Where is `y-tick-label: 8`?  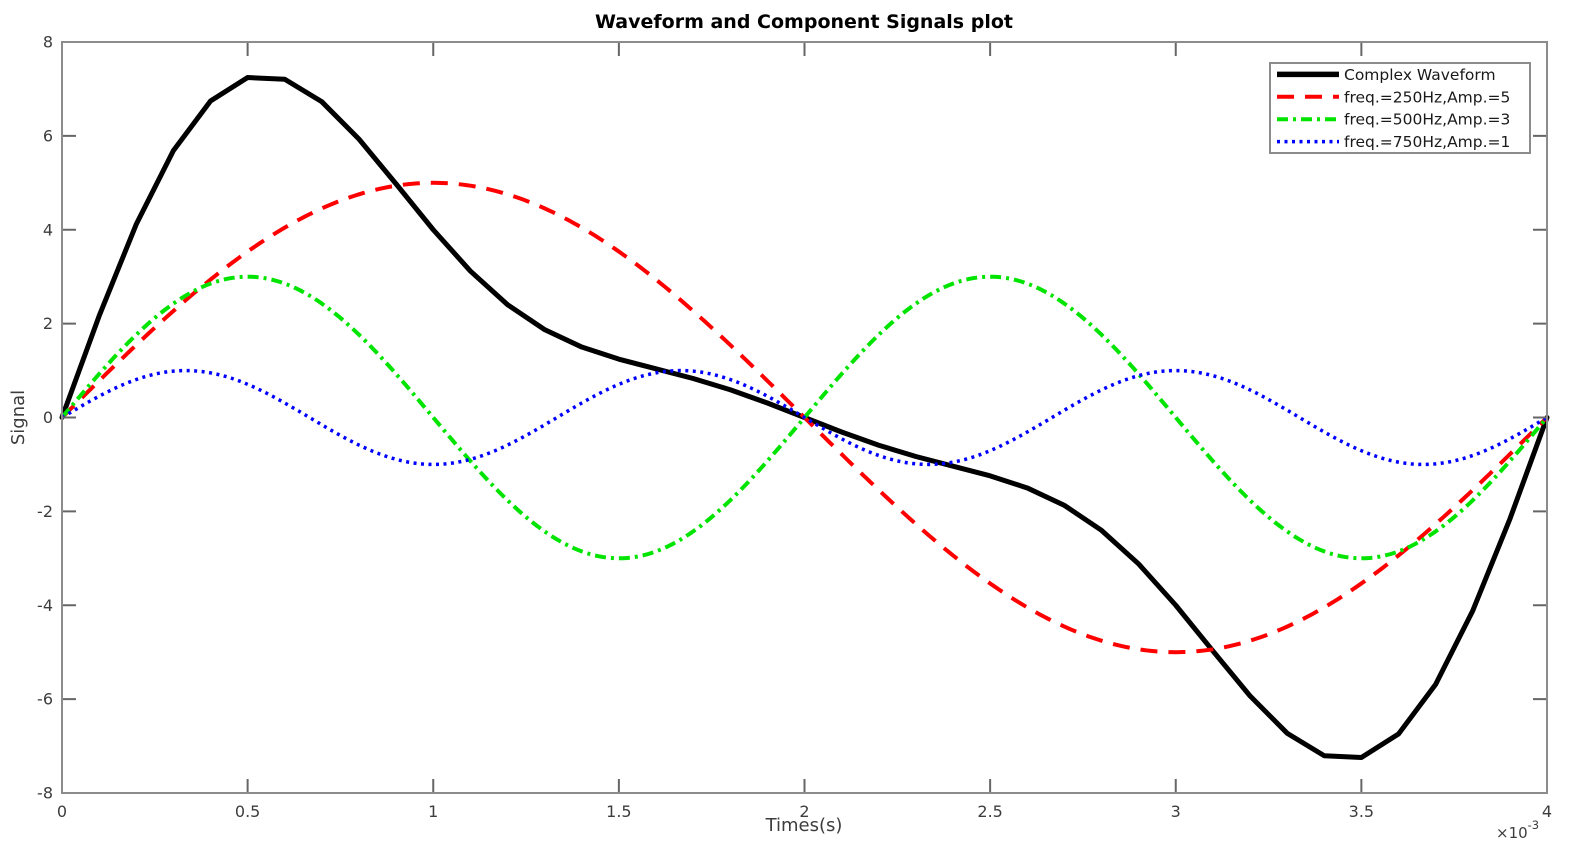
y-tick-label: 8 is located at coordinates (48, 42).